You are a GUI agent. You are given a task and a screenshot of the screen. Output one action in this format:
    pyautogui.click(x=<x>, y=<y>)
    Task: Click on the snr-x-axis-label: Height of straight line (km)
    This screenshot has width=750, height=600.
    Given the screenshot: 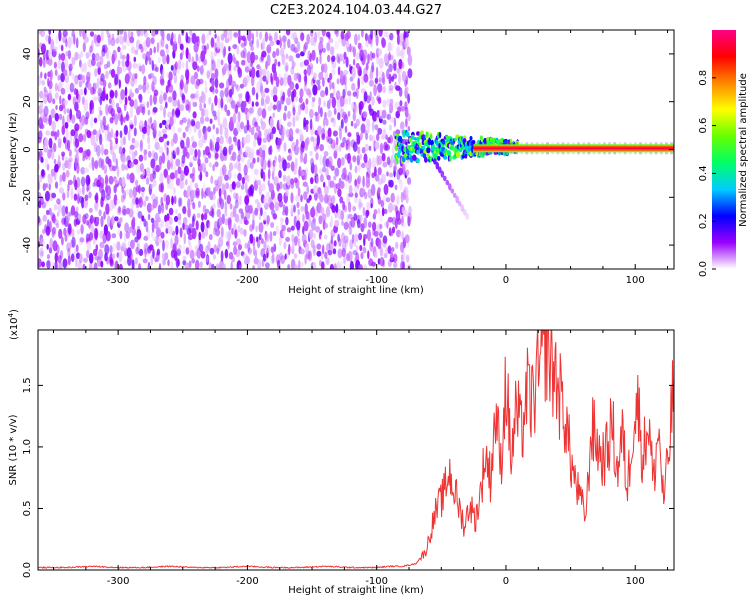 What is the action you would take?
    pyautogui.click(x=356, y=590)
    